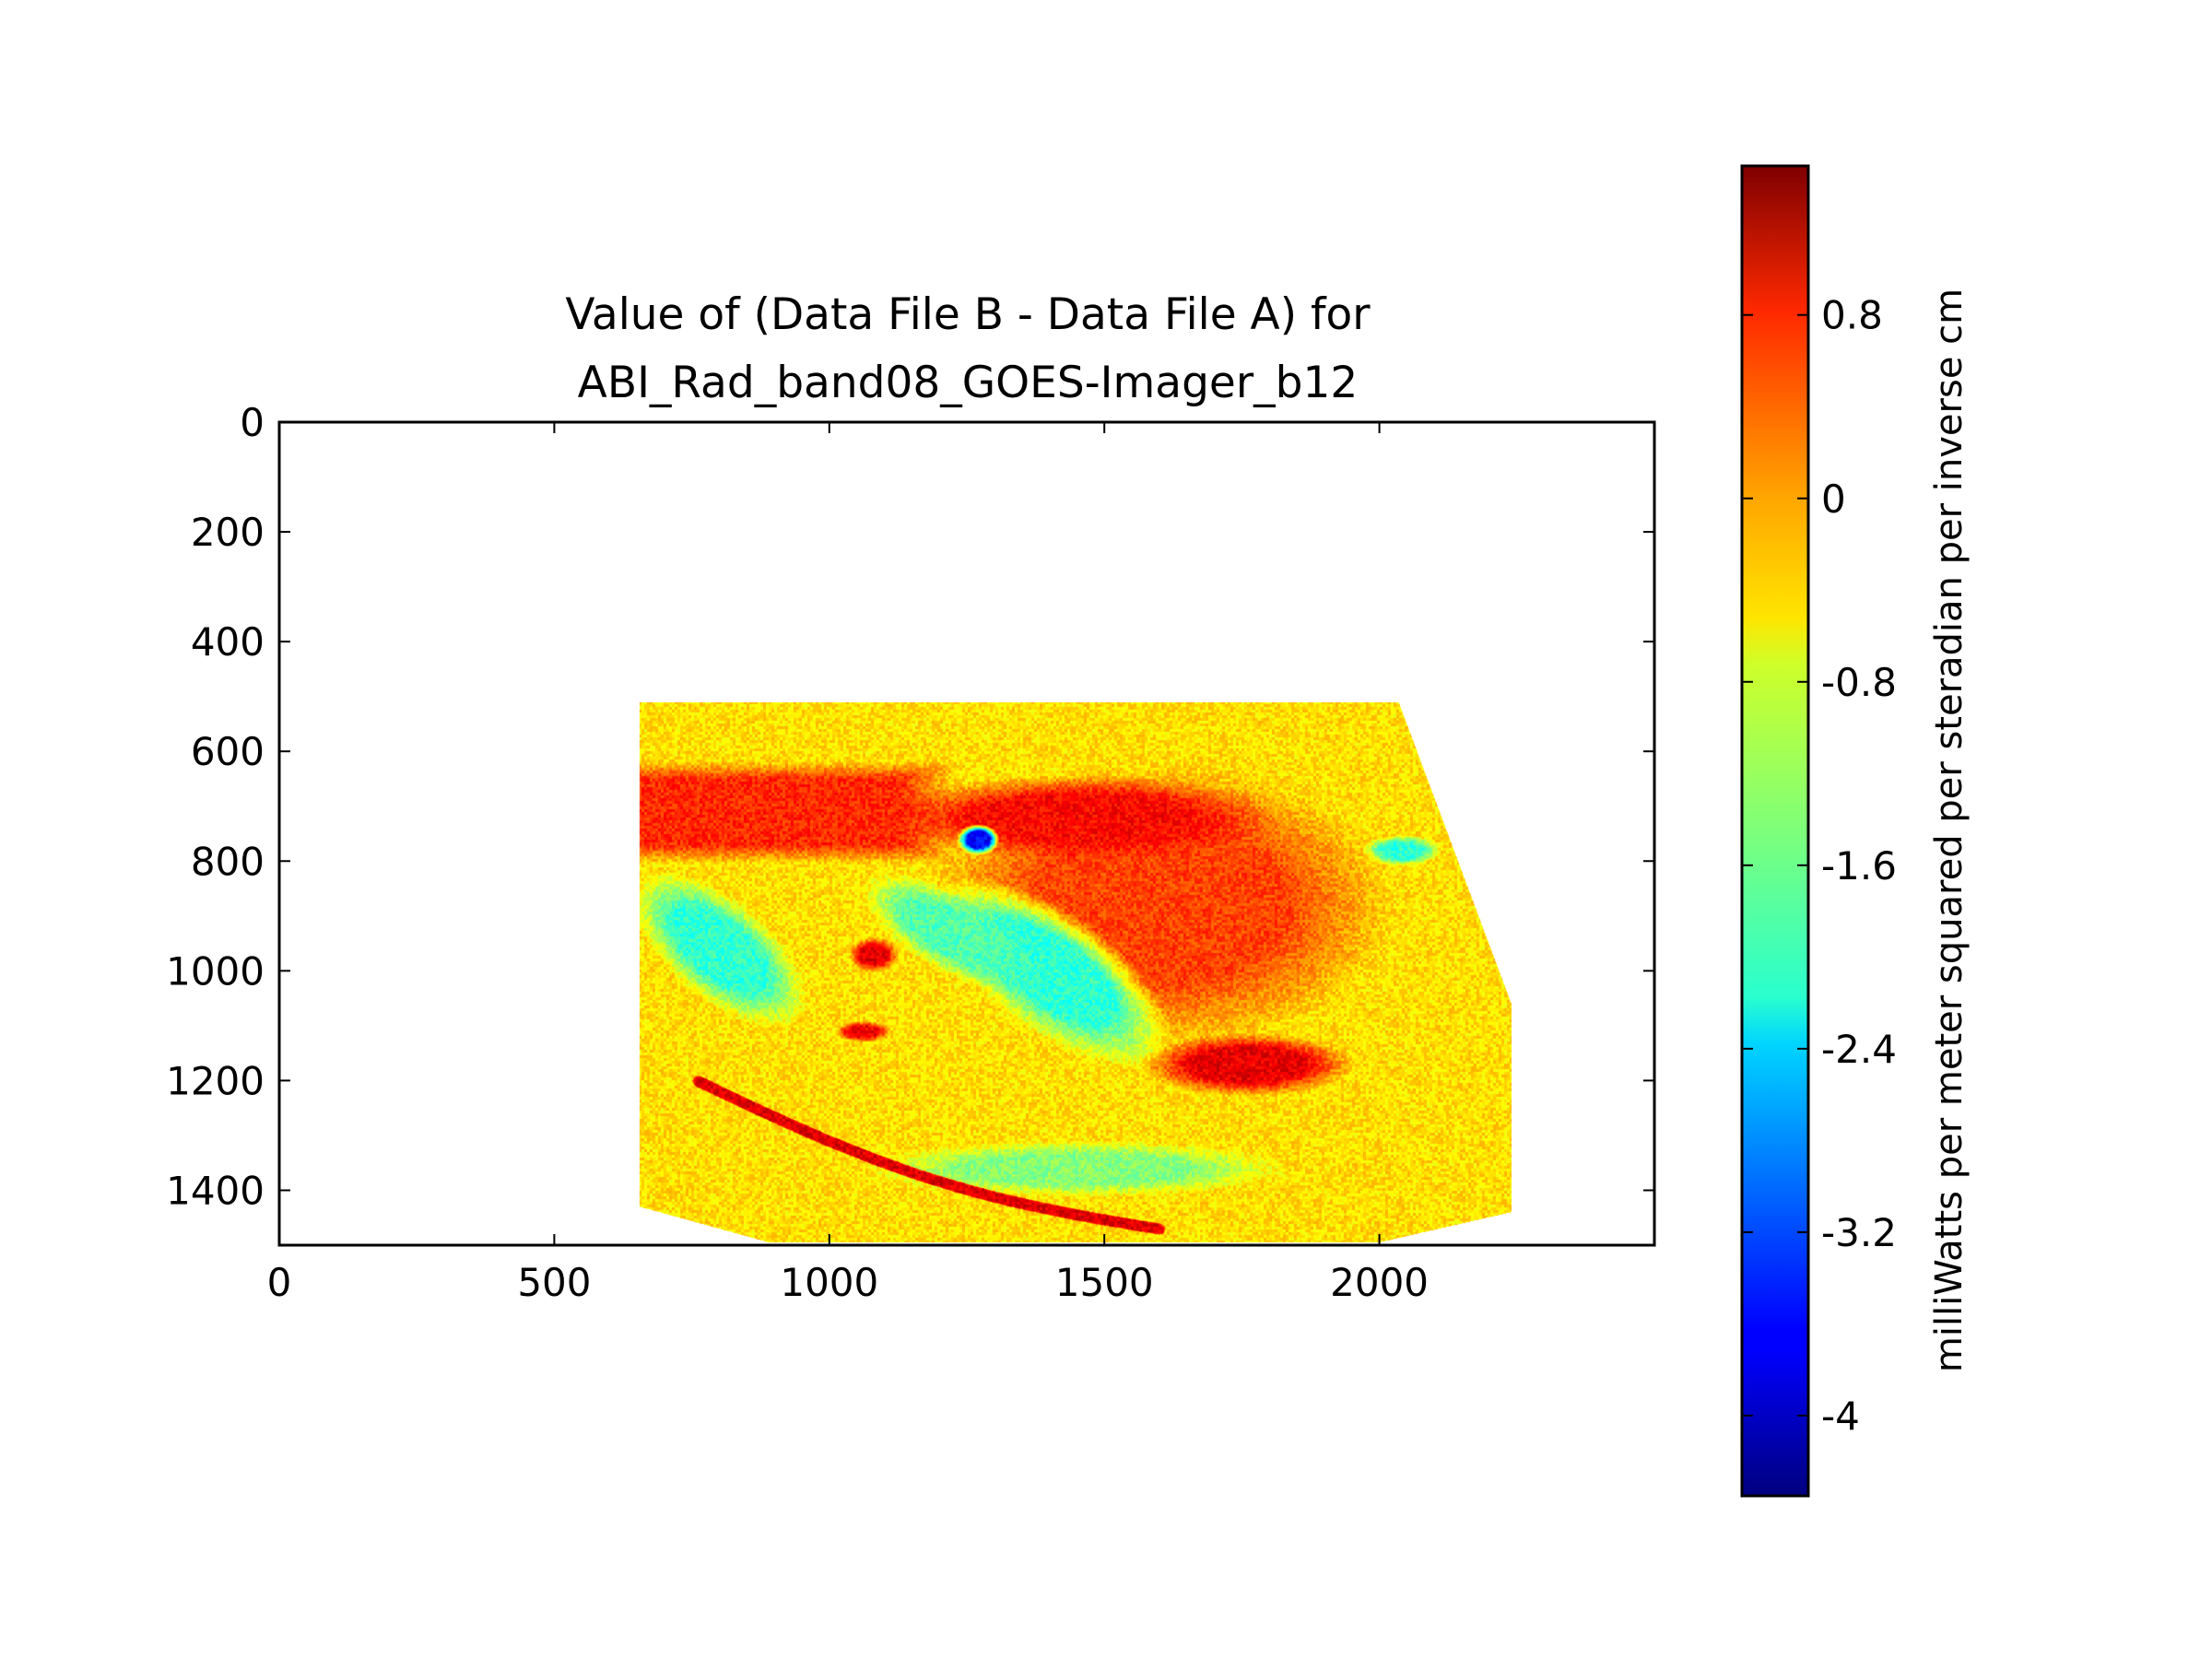 The width and height of the screenshot is (2212, 1659). Describe the element at coordinates (228, 532) in the screenshot. I see `y-tick-label: 200` at that location.